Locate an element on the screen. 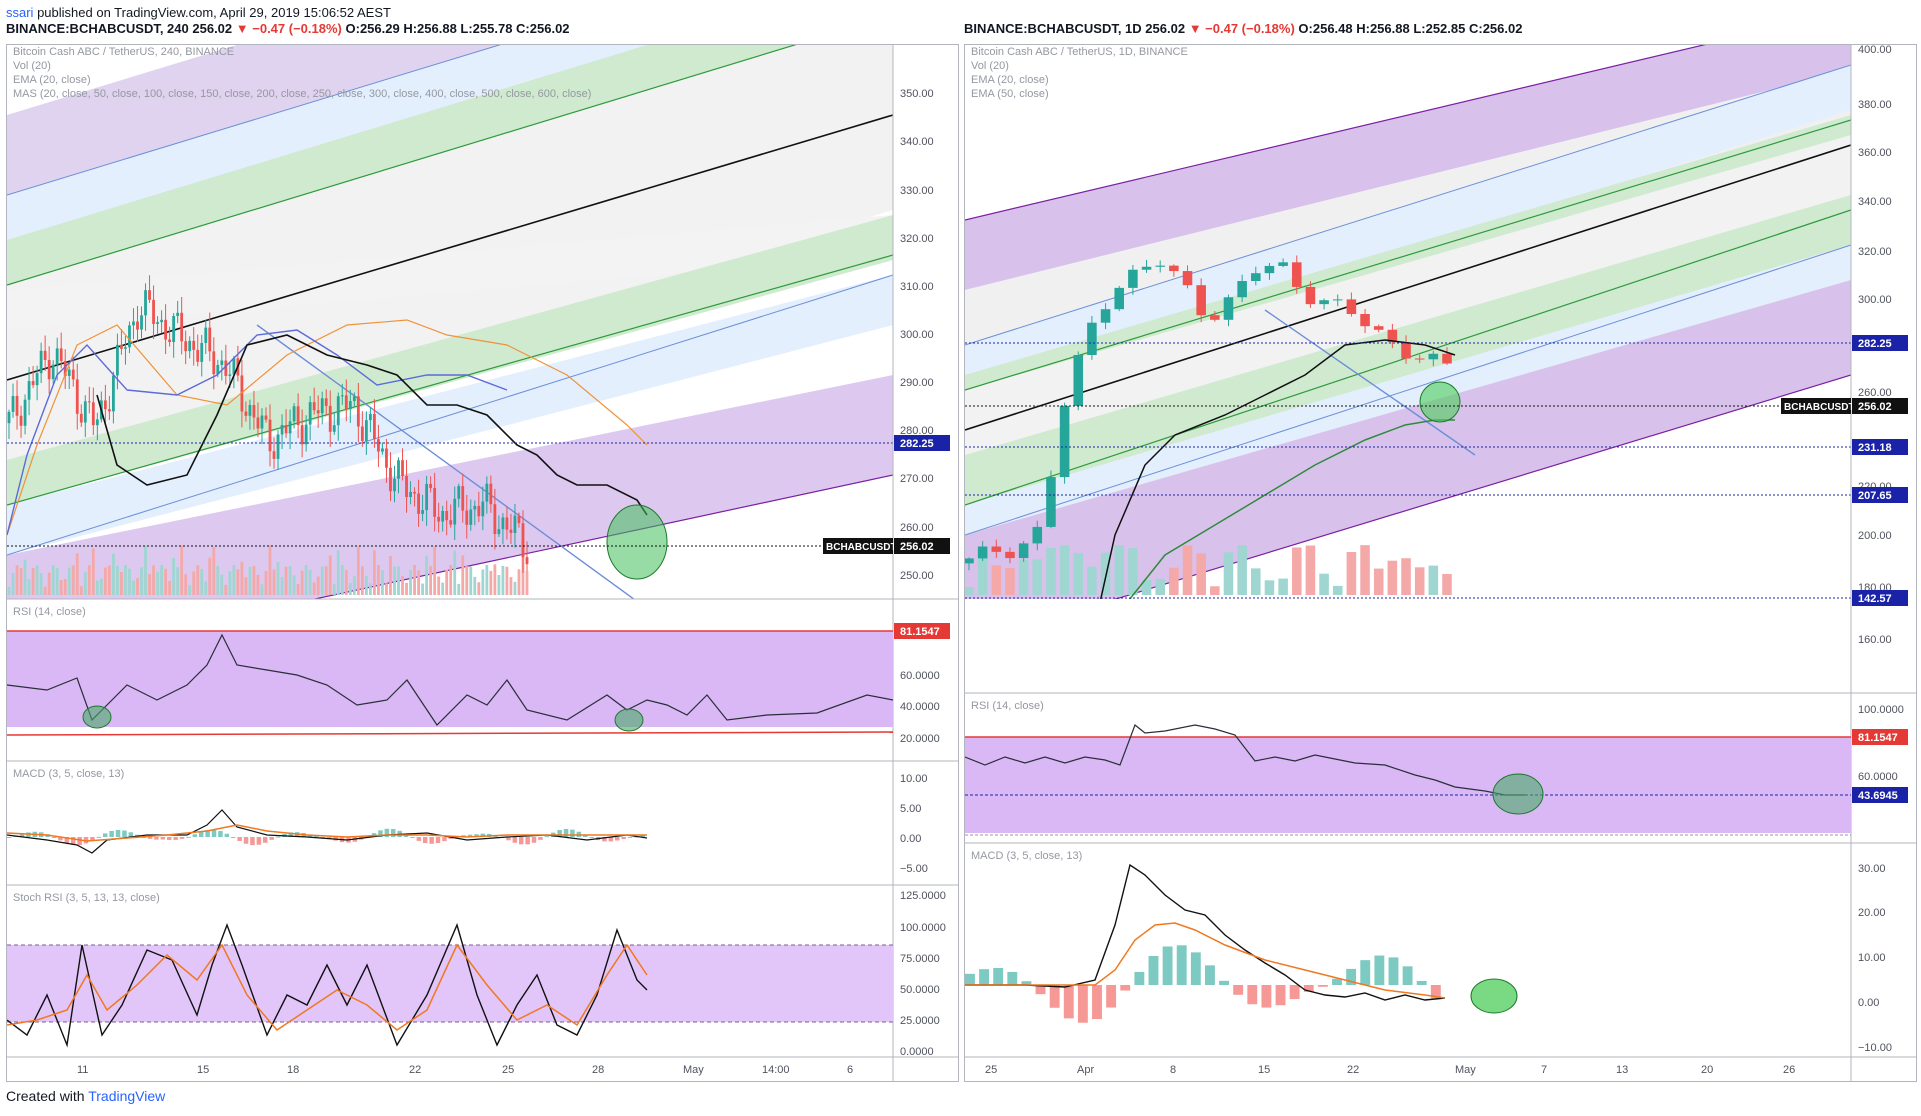  footer-text: Created with is located at coordinates (45, 1096).